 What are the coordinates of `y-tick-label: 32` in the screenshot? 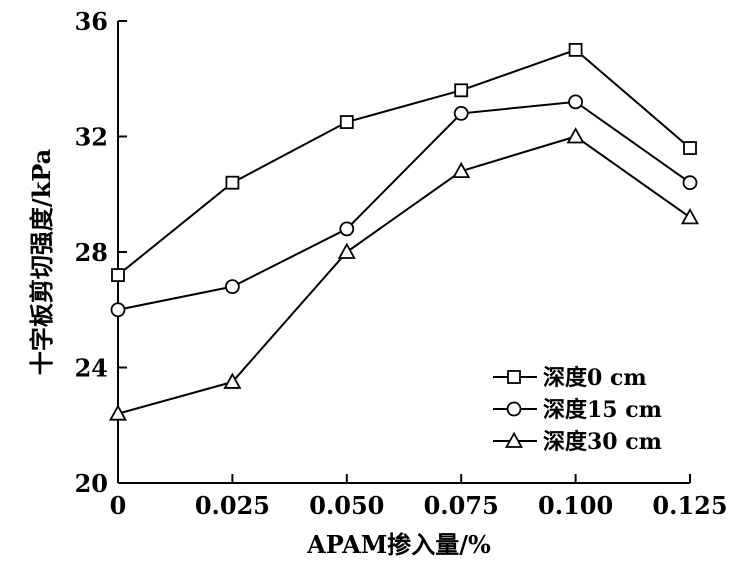 It's located at (91, 137).